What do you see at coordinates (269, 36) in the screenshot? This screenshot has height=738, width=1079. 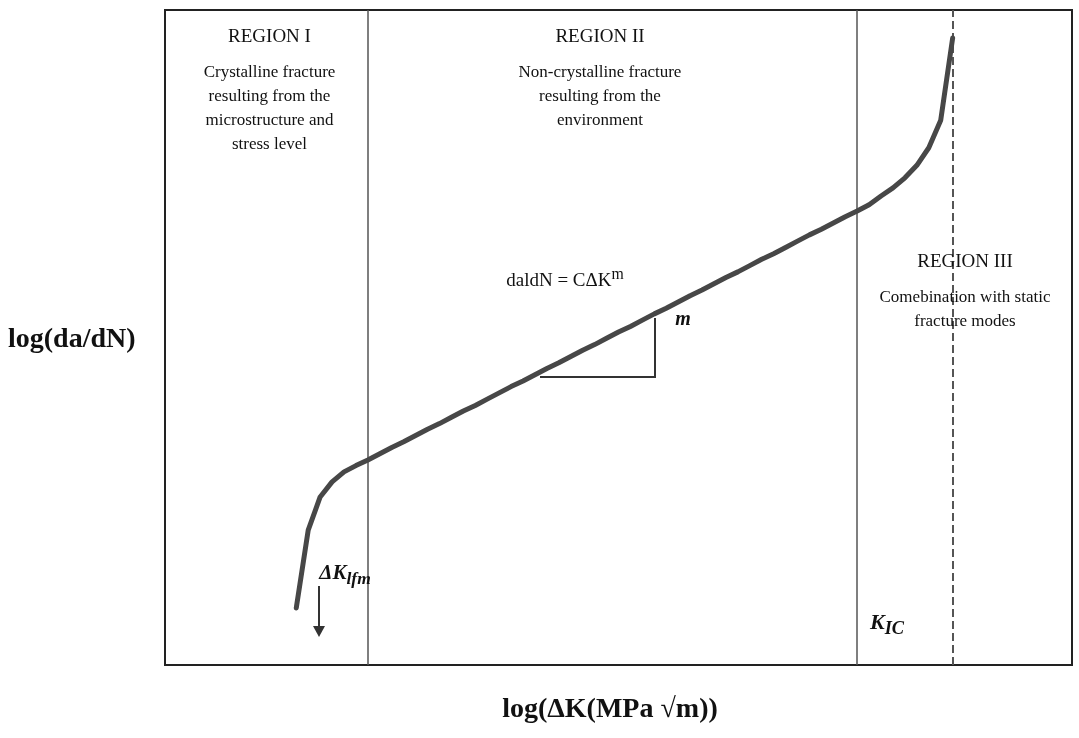 I see `annotation: REGION I` at bounding box center [269, 36].